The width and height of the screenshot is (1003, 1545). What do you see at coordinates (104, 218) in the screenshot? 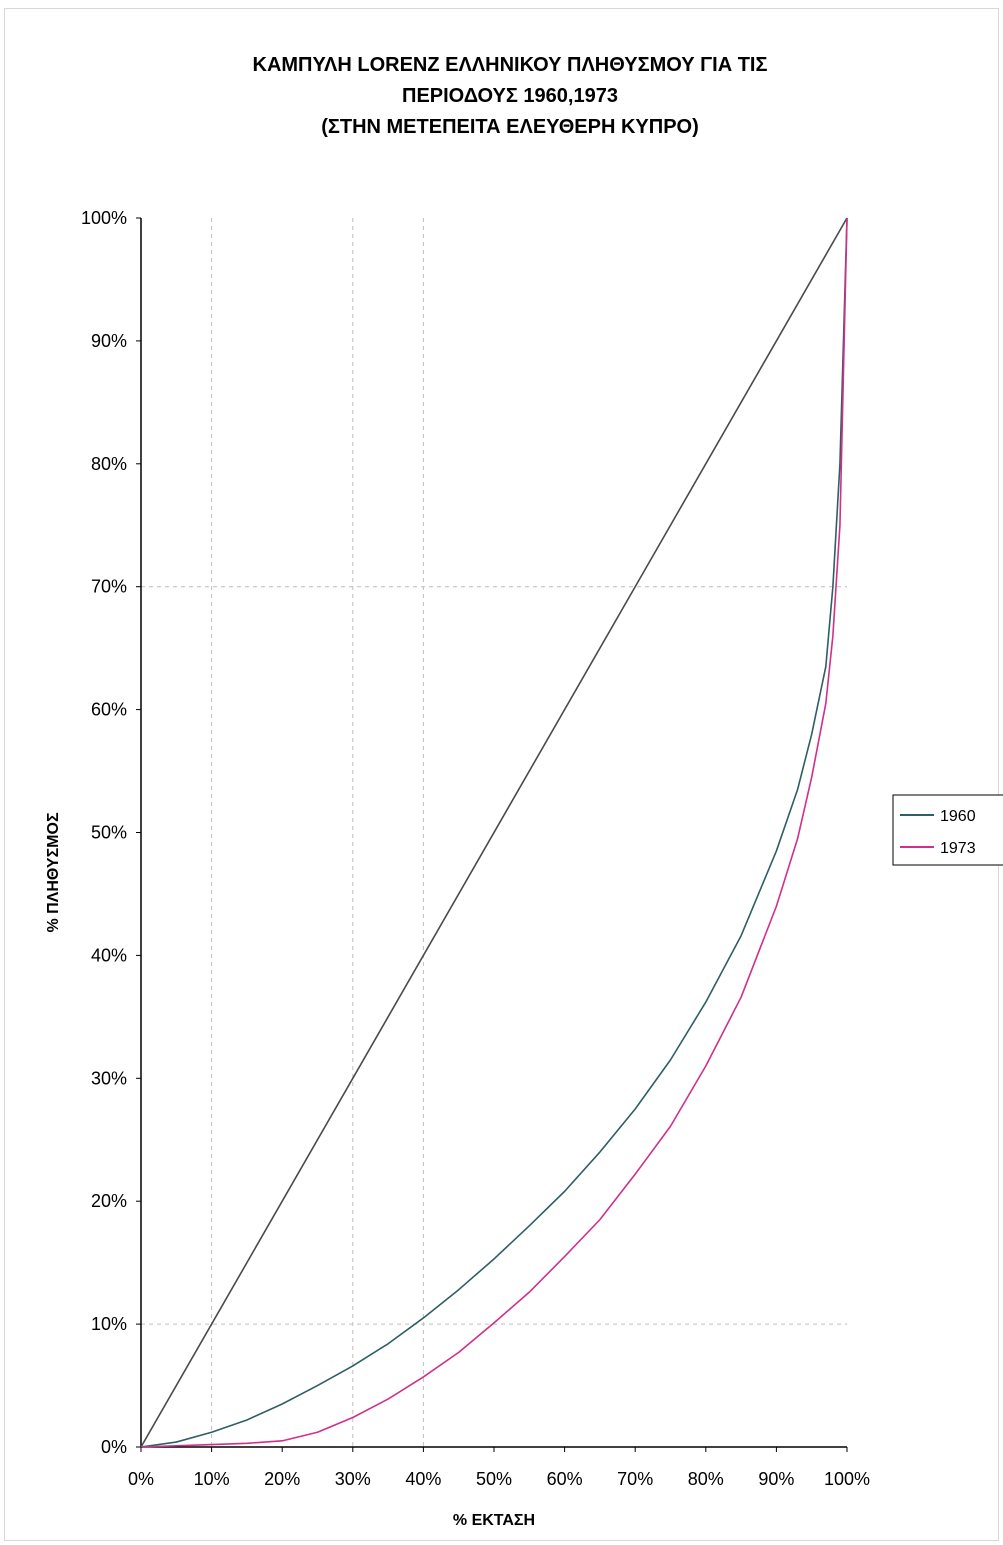
I see `y-tick-label: 100%` at bounding box center [104, 218].